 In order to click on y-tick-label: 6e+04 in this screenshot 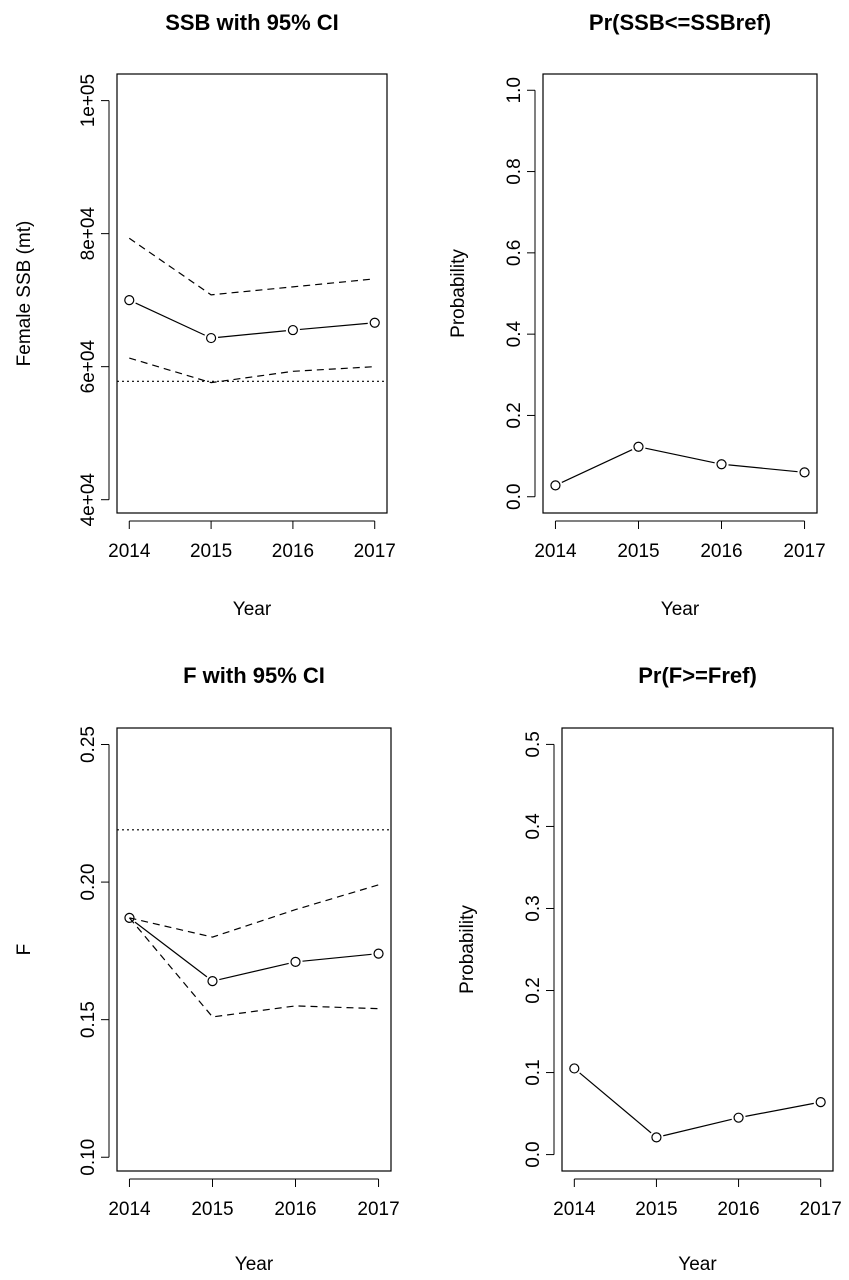, I will do `click(88, 367)`.